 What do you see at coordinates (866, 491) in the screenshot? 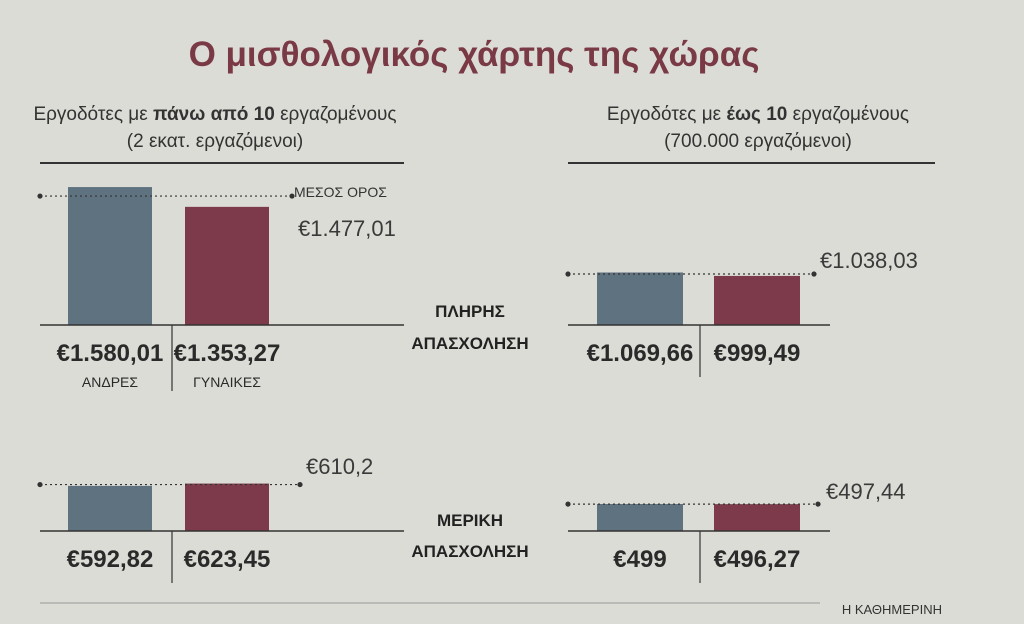
I see `average-value-panel4: €497,44` at bounding box center [866, 491].